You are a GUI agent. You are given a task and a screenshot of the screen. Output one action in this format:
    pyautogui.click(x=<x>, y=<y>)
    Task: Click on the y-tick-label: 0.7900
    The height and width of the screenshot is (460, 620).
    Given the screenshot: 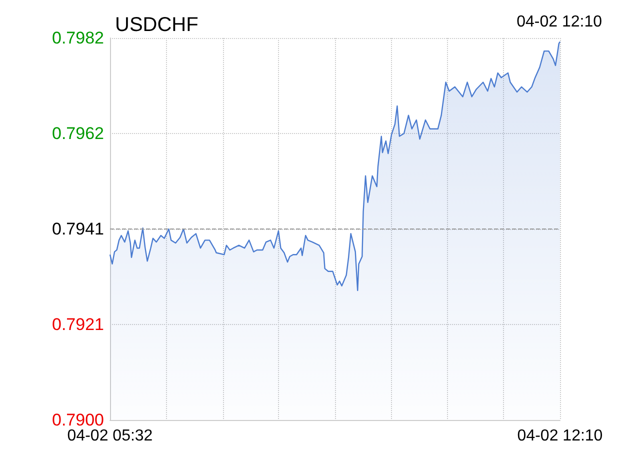 What is the action you would take?
    pyautogui.click(x=78, y=420)
    